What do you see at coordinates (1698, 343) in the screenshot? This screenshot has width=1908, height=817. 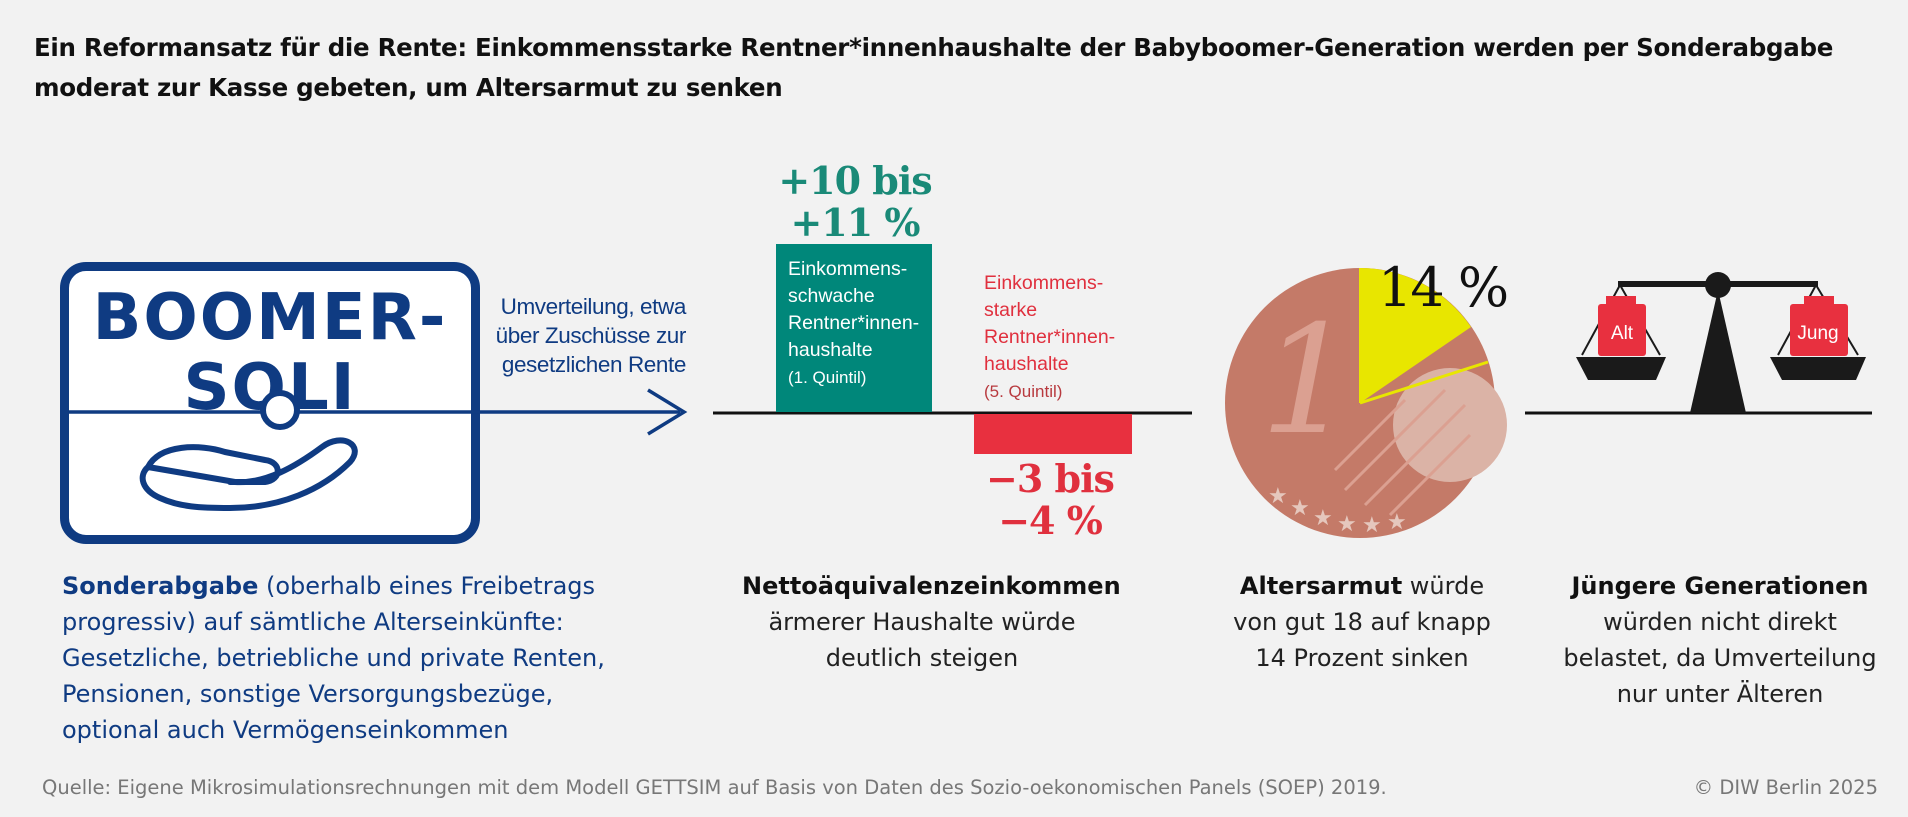 I see `balance-scale-icon` at bounding box center [1698, 343].